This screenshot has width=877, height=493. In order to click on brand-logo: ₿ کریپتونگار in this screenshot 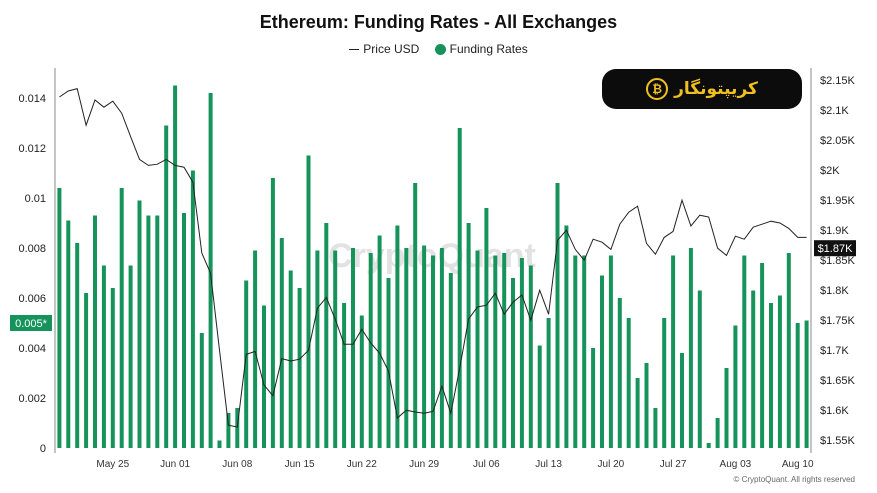, I will do `click(702, 89)`.